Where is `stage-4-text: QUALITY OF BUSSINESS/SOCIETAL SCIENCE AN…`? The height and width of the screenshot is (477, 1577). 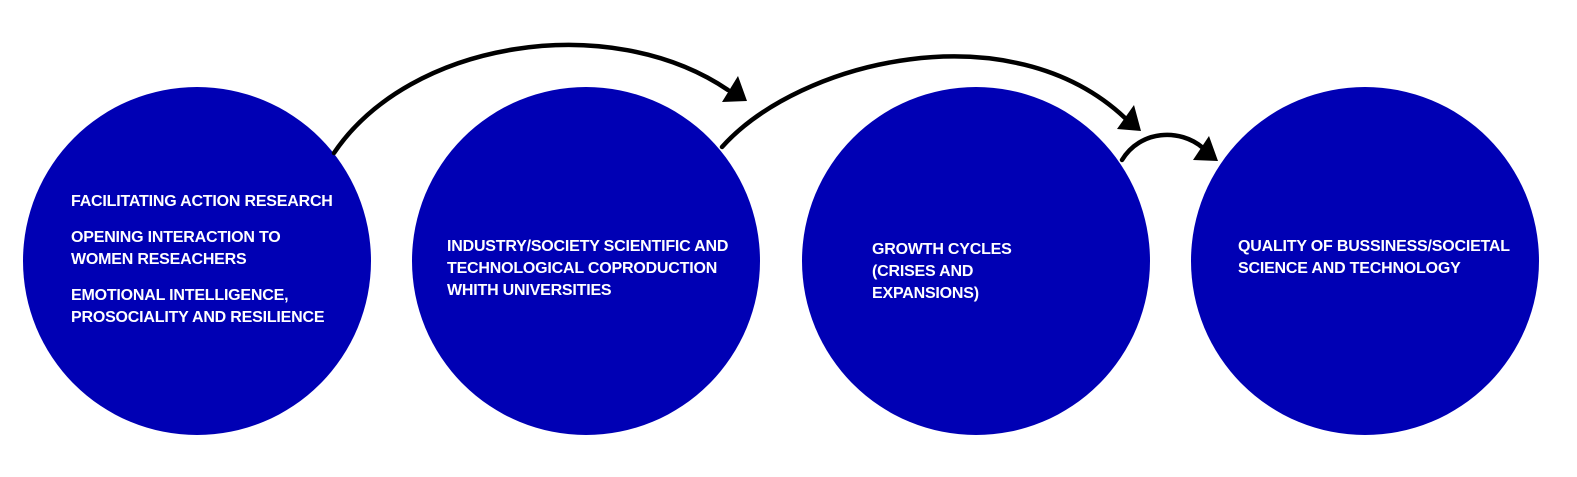 stage-4-text: QUALITY OF BUSSINESS/SOCIETAL SCIENCE AN… is located at coordinates (1378, 258).